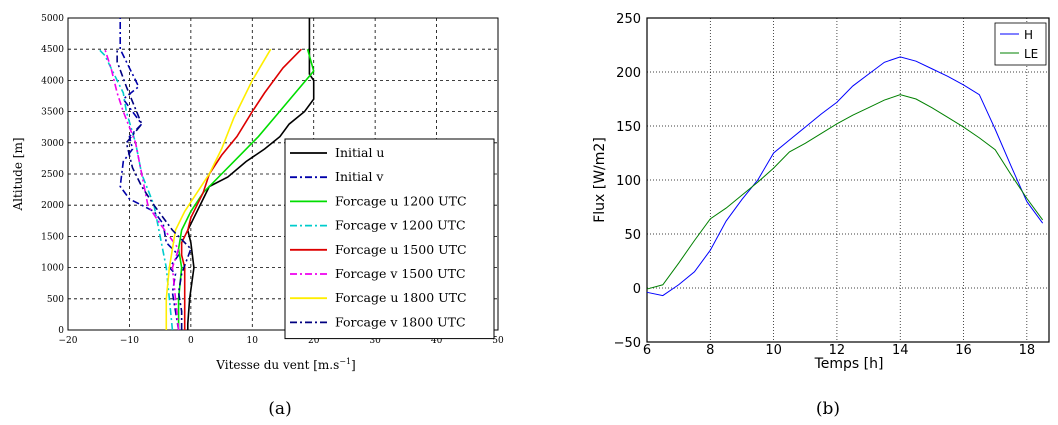  I want to click on x-tick-label: −10, so click(129, 341).